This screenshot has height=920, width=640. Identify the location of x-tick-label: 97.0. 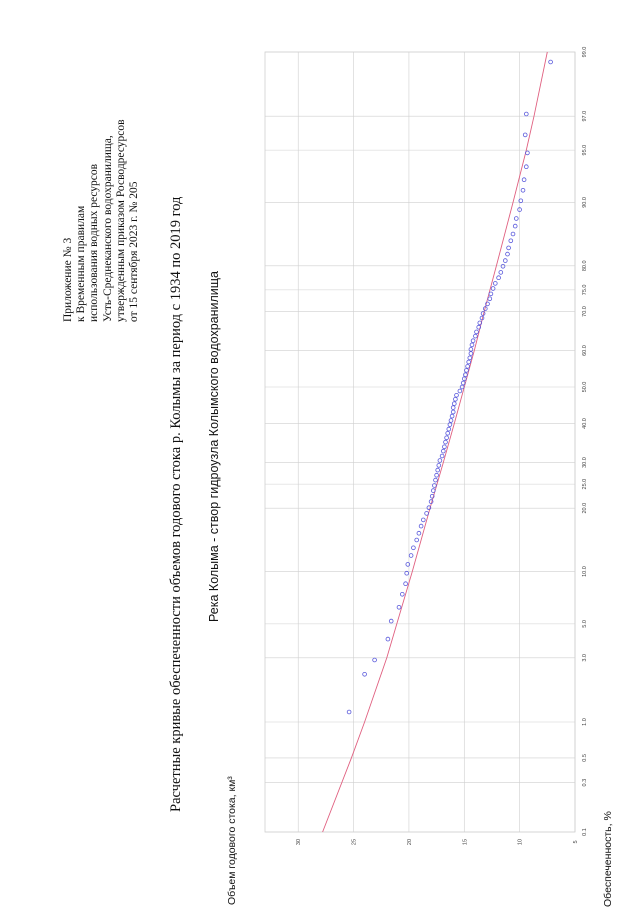
(585, 116).